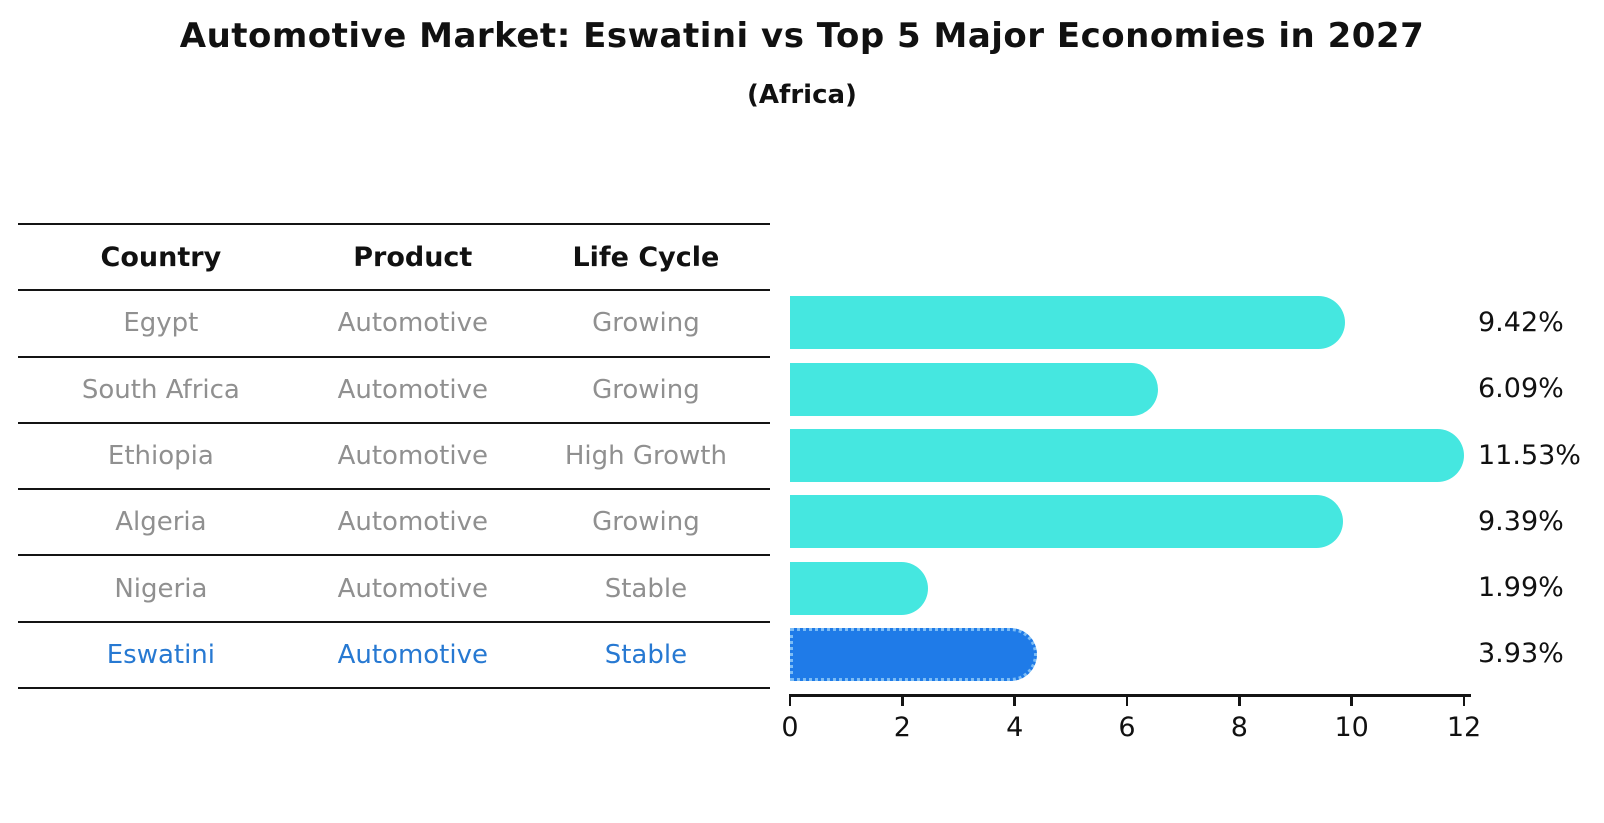  Describe the element at coordinates (790, 727) in the screenshot. I see `x-axis-tick-label: 0` at that location.